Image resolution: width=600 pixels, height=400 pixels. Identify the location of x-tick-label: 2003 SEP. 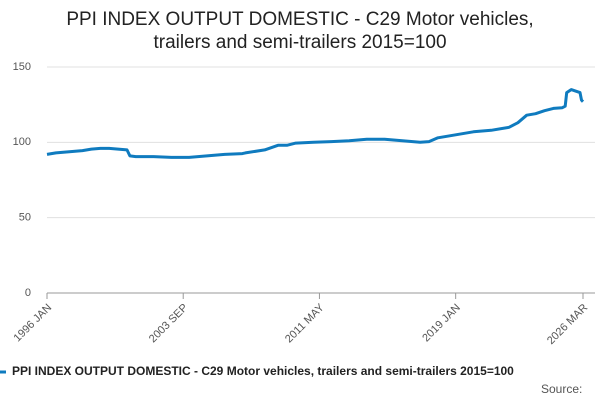
(169, 324).